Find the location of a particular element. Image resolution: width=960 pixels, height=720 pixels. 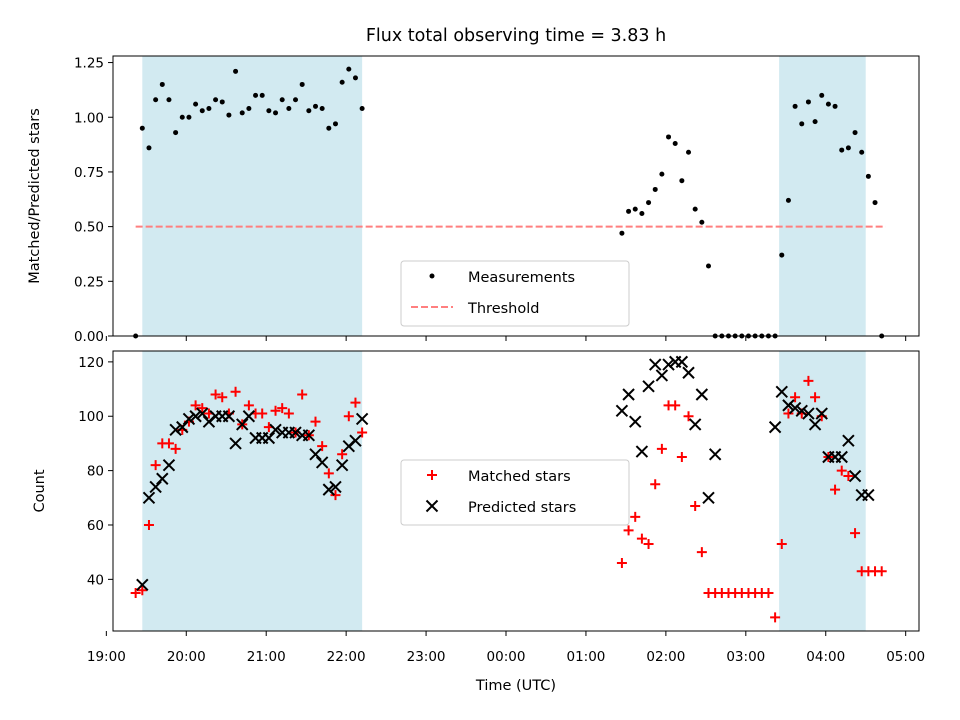

ratio-x-ticks is located at coordinates (506, 338).